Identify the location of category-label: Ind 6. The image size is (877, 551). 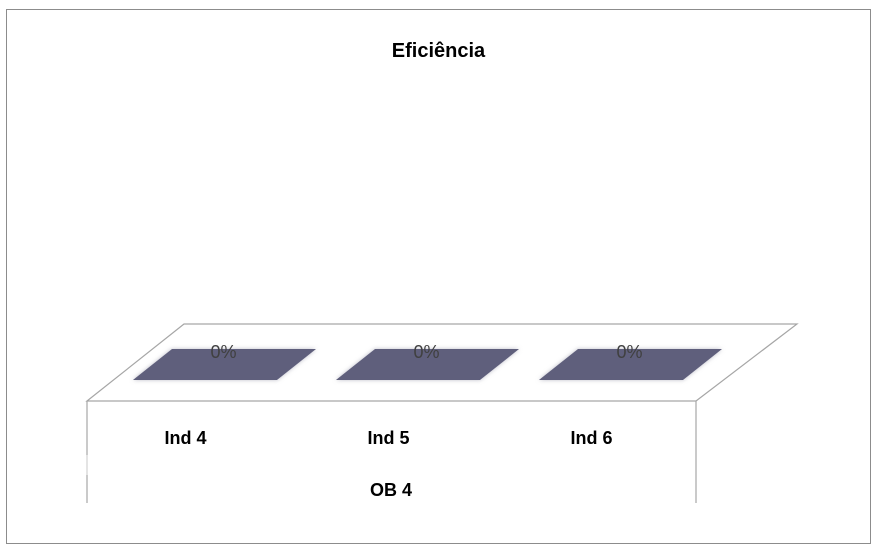
(591, 438).